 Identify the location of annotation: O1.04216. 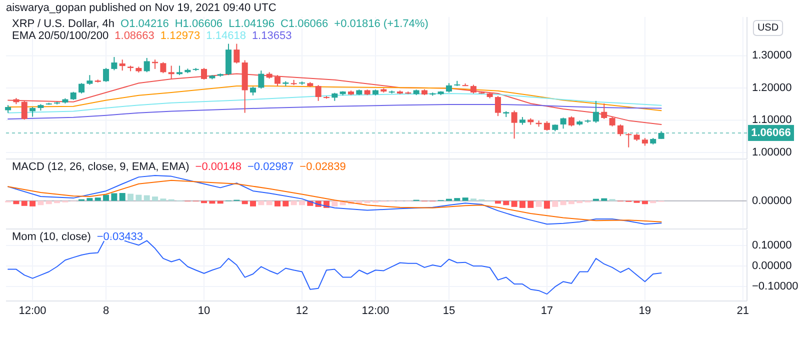
(144, 24).